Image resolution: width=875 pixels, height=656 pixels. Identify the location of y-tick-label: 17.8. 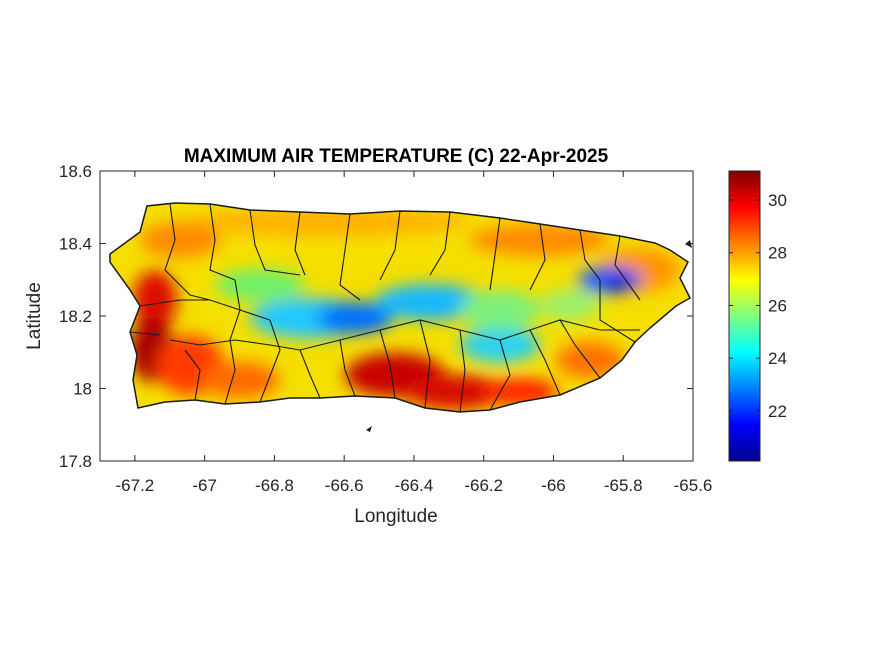
(75, 461).